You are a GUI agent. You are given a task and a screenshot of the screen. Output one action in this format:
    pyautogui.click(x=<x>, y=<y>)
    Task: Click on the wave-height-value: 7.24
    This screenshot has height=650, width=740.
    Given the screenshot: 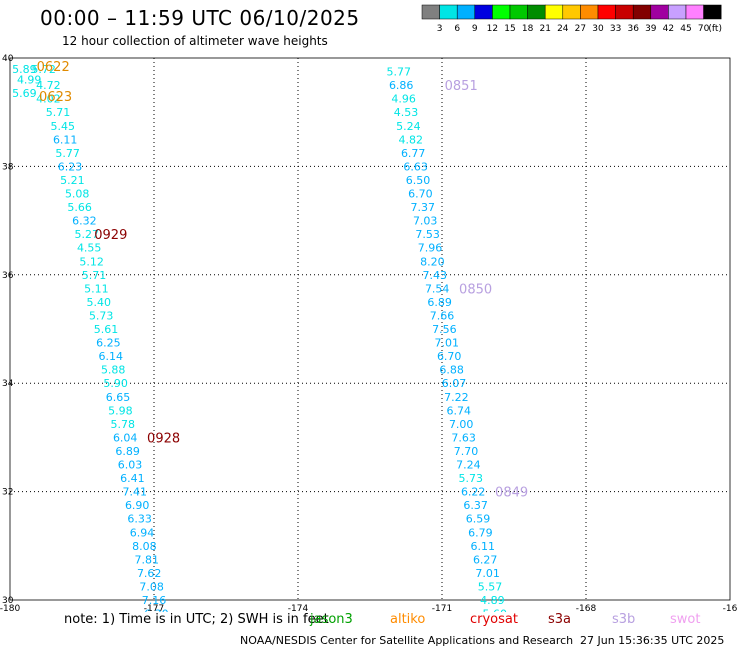 What is the action you would take?
    pyautogui.click(x=468, y=465)
    